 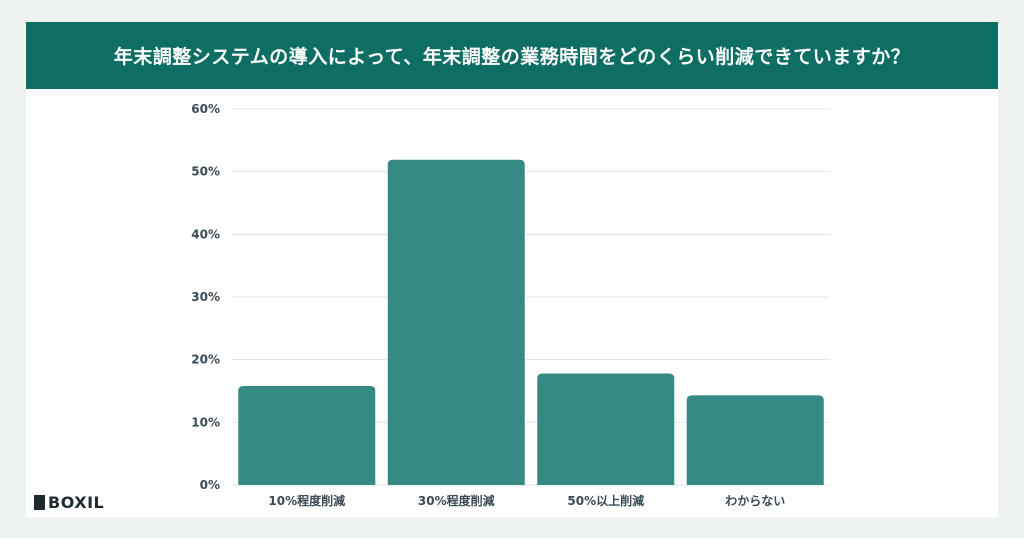 What do you see at coordinates (205, 109) in the screenshot?
I see `y-tick-label: 60%` at bounding box center [205, 109].